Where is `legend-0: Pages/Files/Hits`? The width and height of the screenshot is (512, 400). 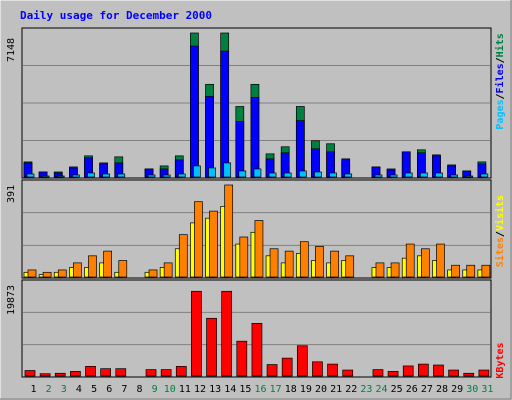 legend-0: Pages/Files/Hits is located at coordinates (500, 81).